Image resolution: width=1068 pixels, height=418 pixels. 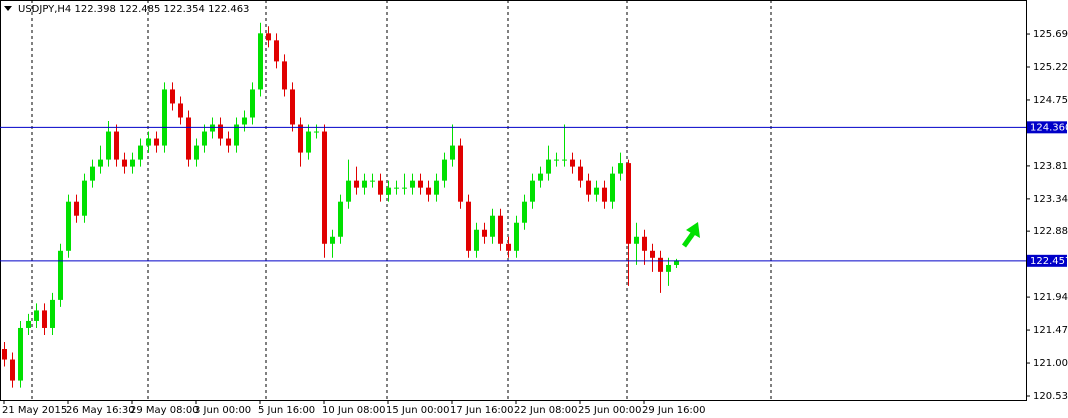 I want to click on x-tick-label: 5 Jun 16:00, so click(x=286, y=410).